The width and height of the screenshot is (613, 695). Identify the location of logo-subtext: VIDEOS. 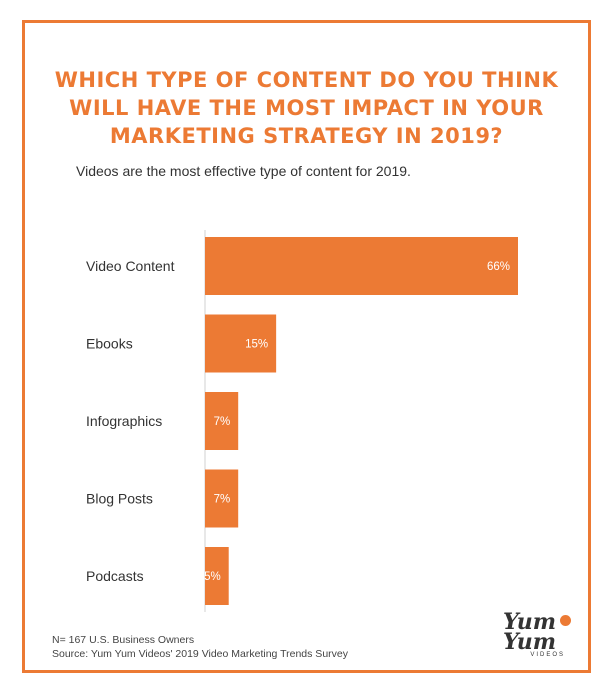
(547, 655).